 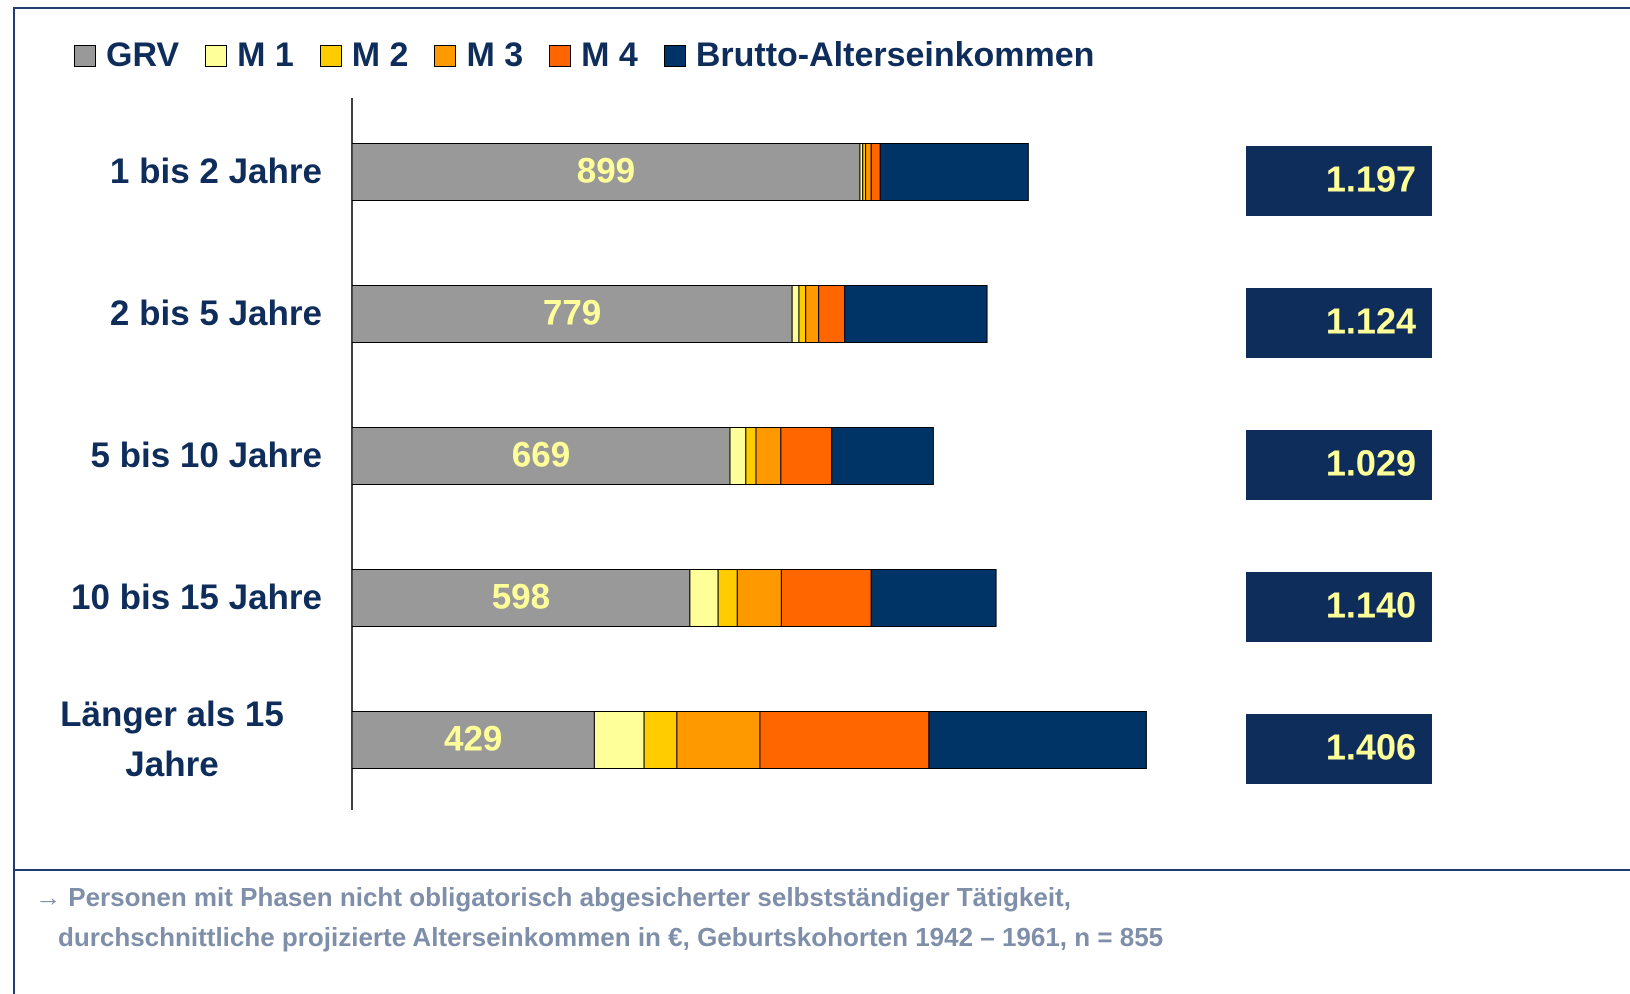 I want to click on legend-item: Brutto-Alterseinkommen, so click(x=879, y=55).